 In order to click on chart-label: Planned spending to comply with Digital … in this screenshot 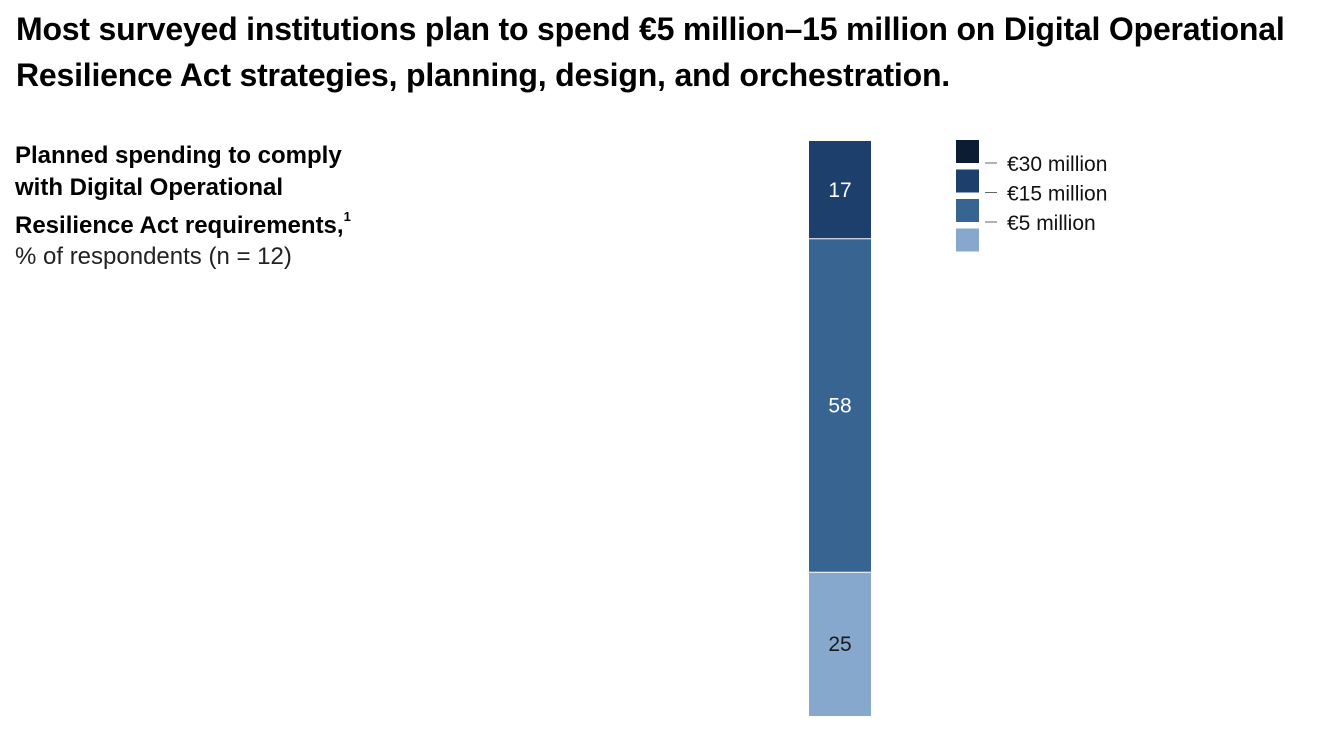, I will do `click(225, 206)`.